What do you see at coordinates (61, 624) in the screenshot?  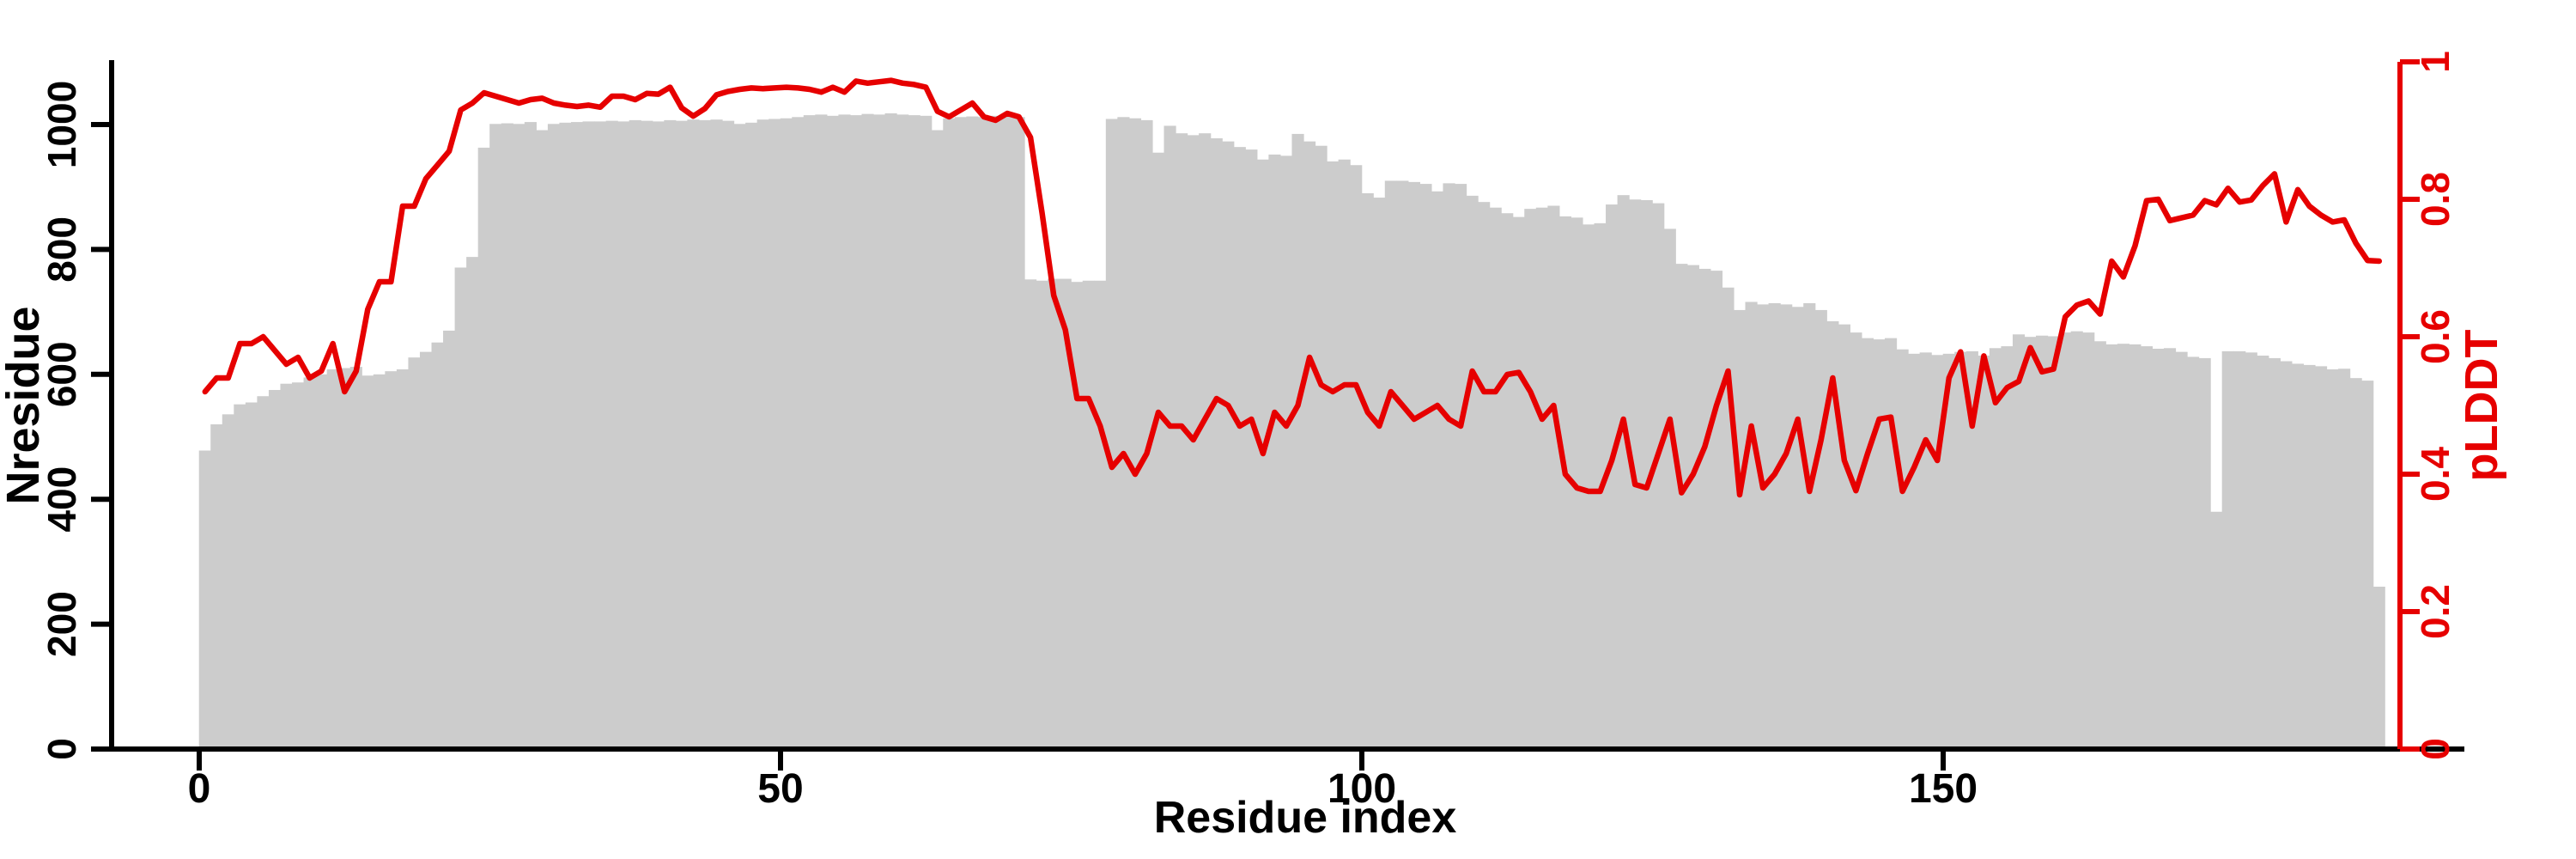 I see `left-tick-label: 200` at bounding box center [61, 624].